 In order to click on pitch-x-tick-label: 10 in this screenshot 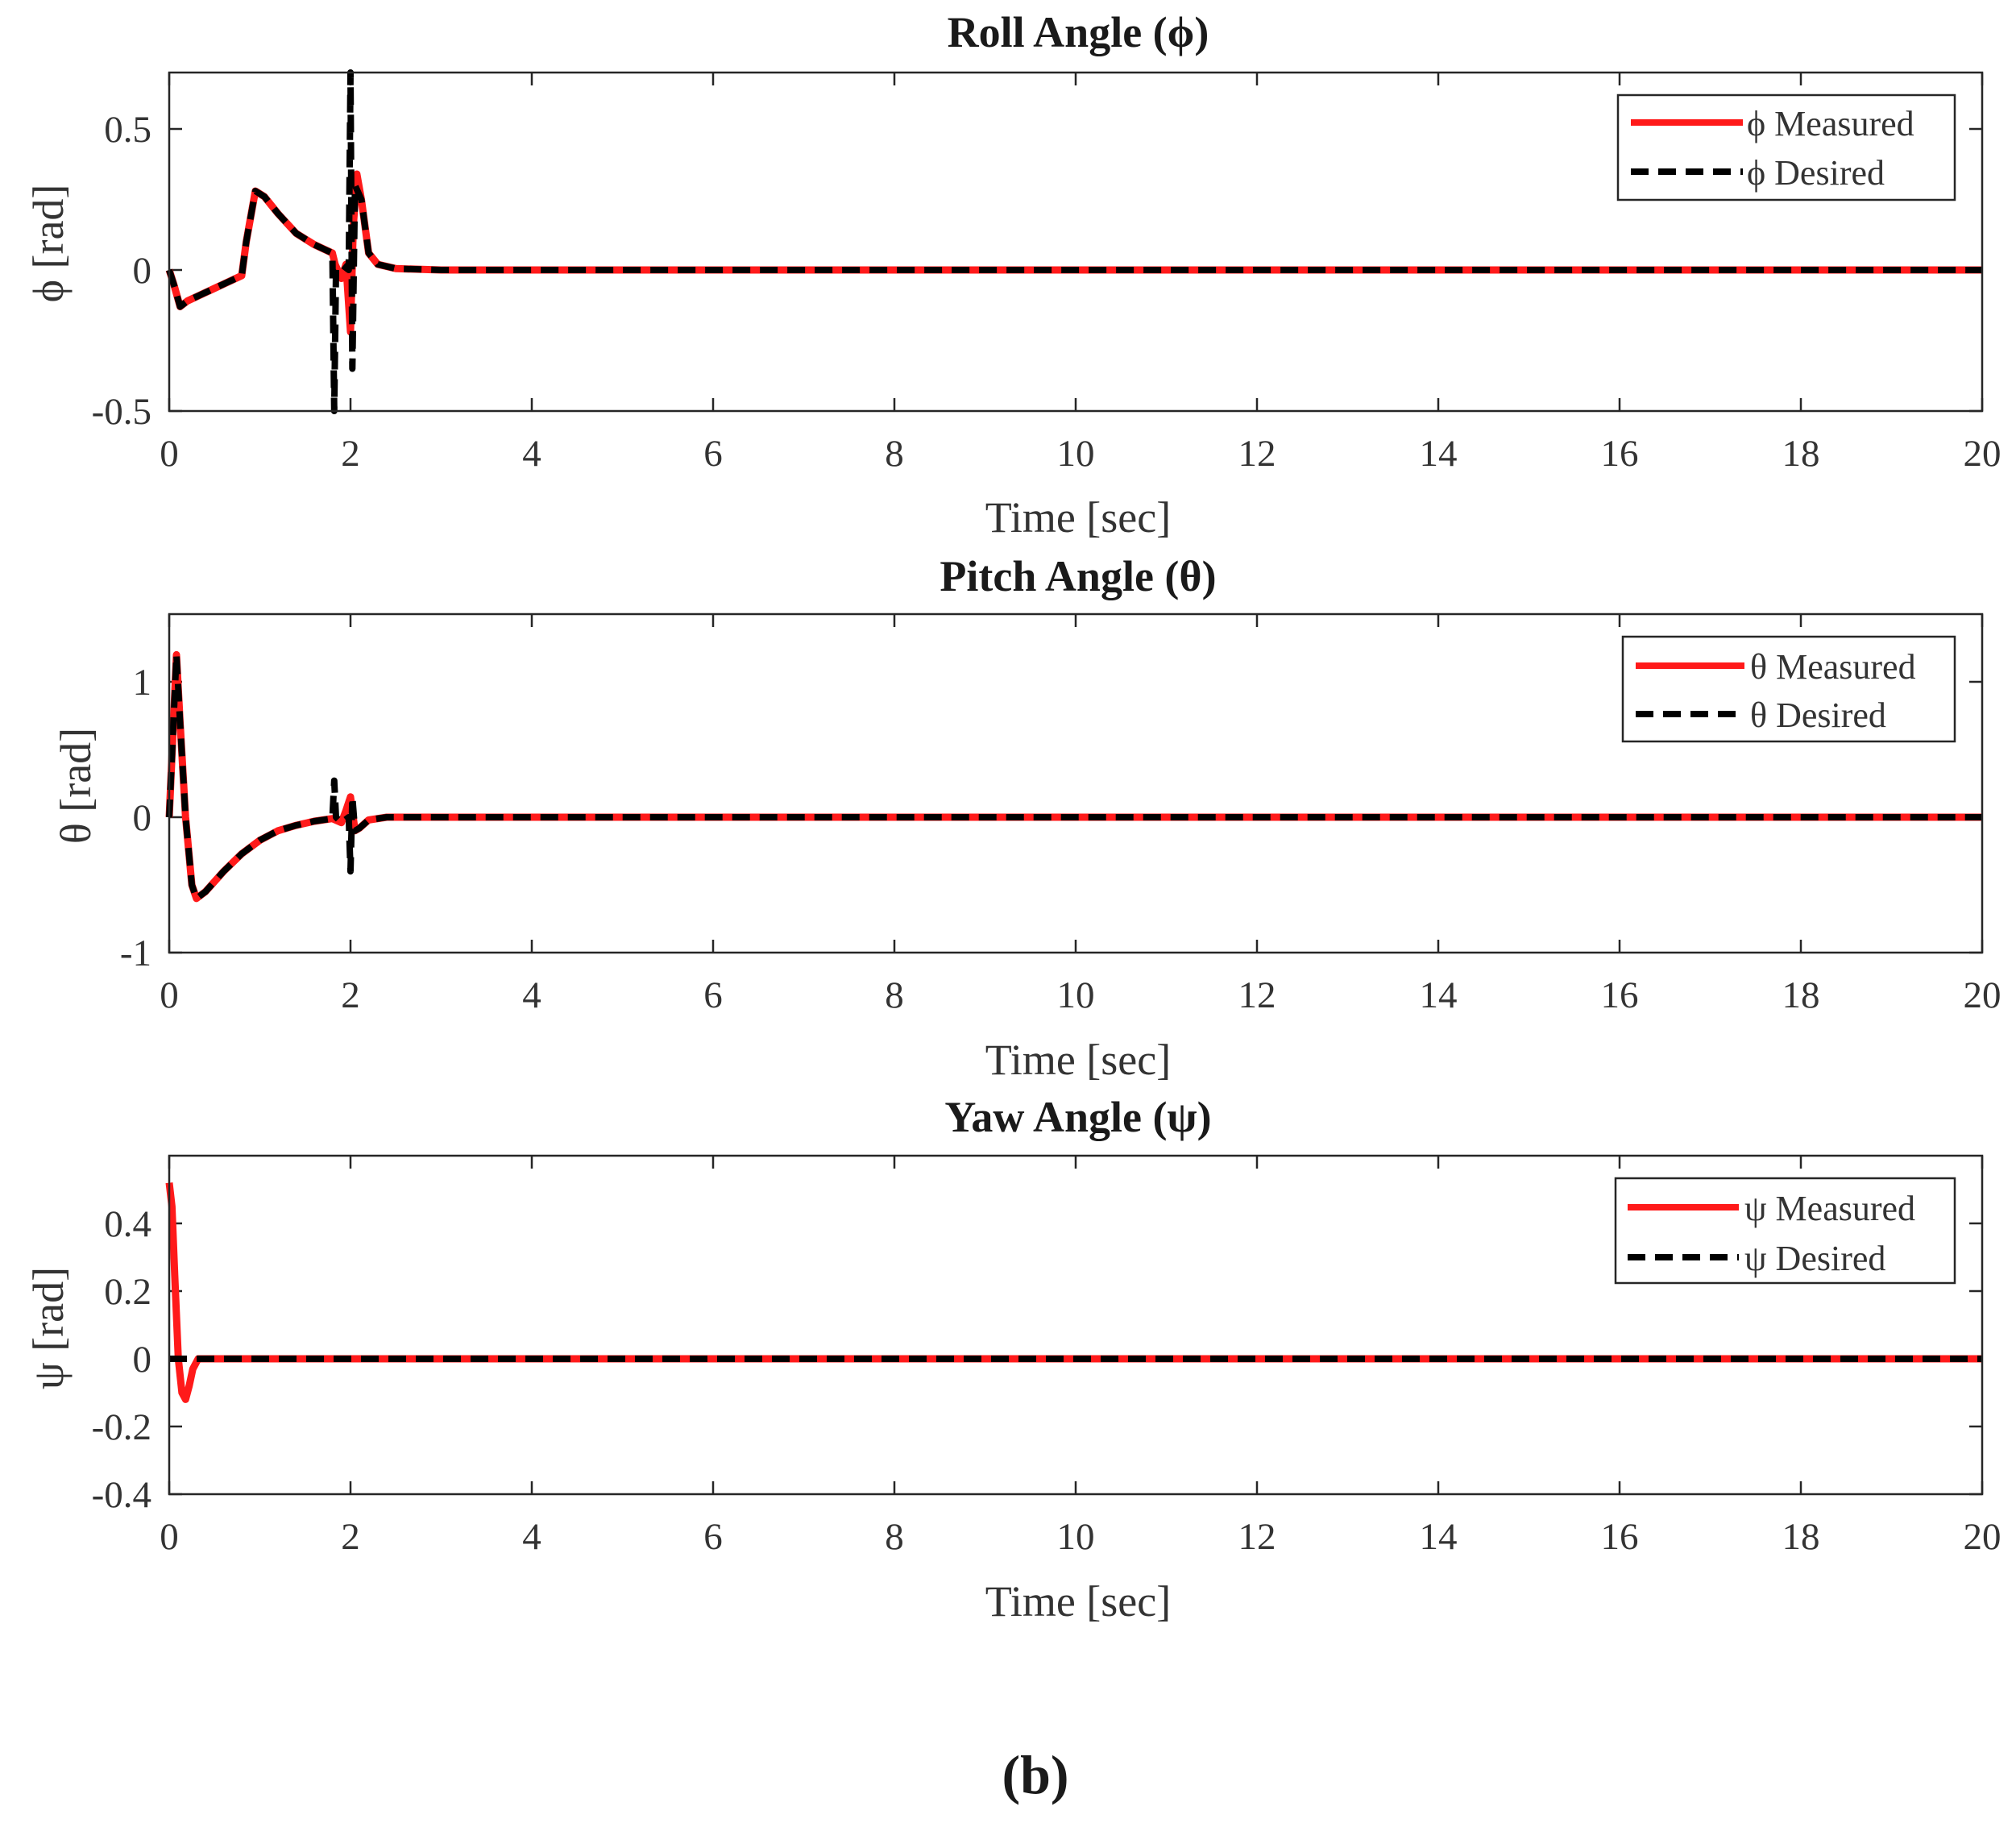, I will do `click(1076, 995)`.